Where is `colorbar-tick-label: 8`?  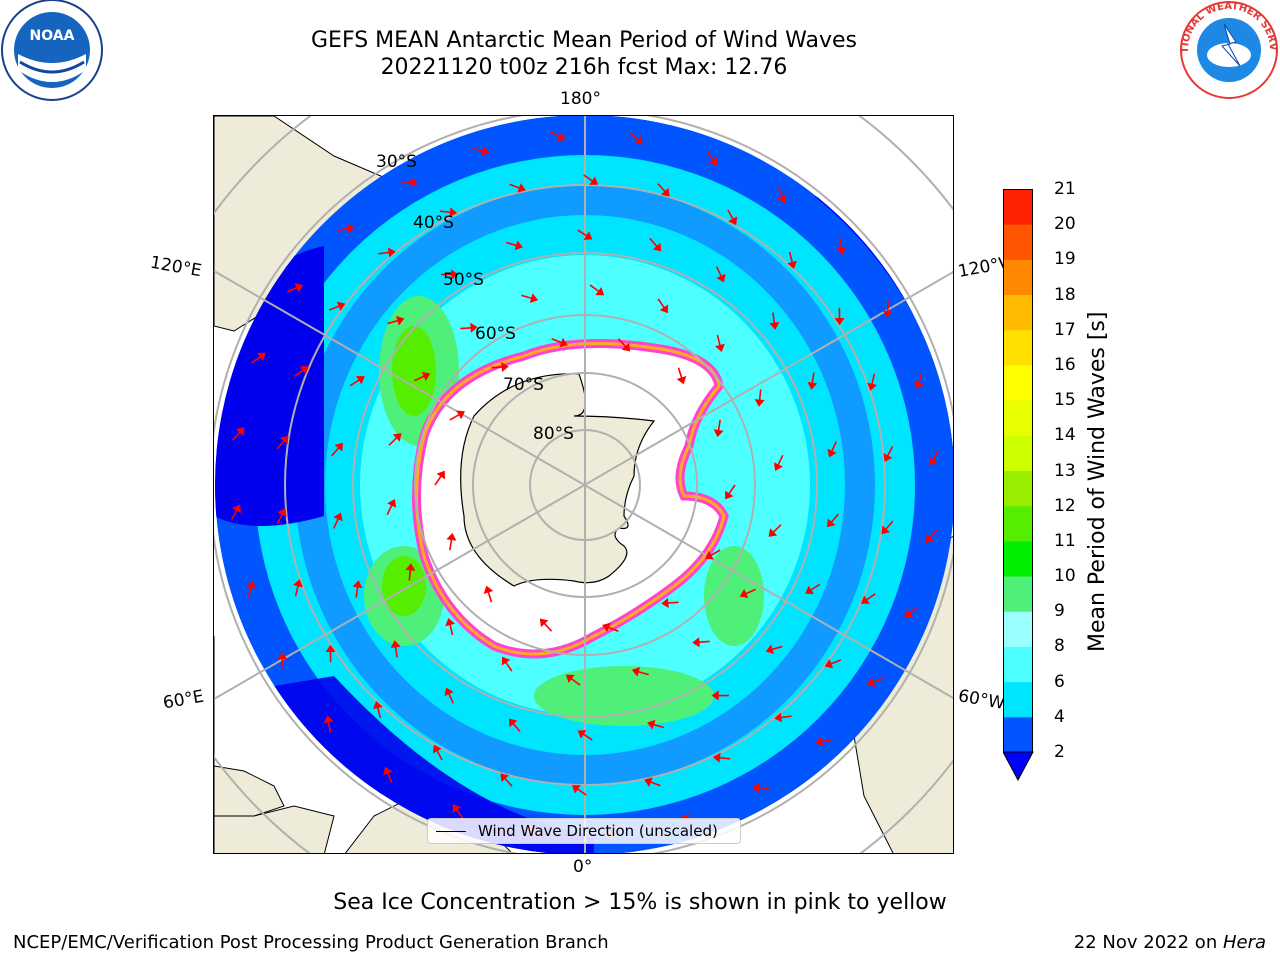 colorbar-tick-label: 8 is located at coordinates (1059, 646).